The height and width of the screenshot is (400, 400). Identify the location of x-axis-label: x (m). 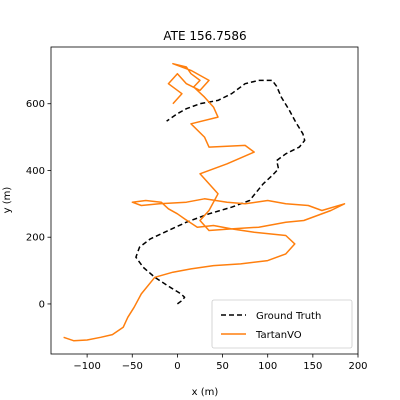
(205, 392).